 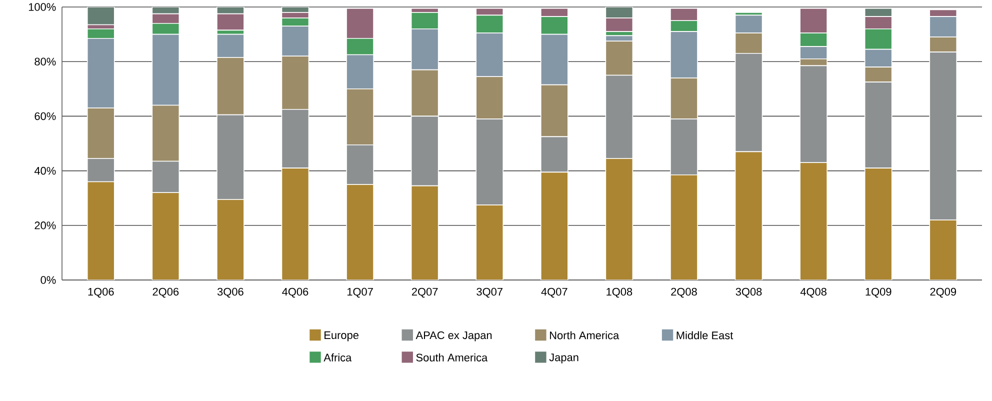 I want to click on legend-label: Middle East, so click(x=705, y=335).